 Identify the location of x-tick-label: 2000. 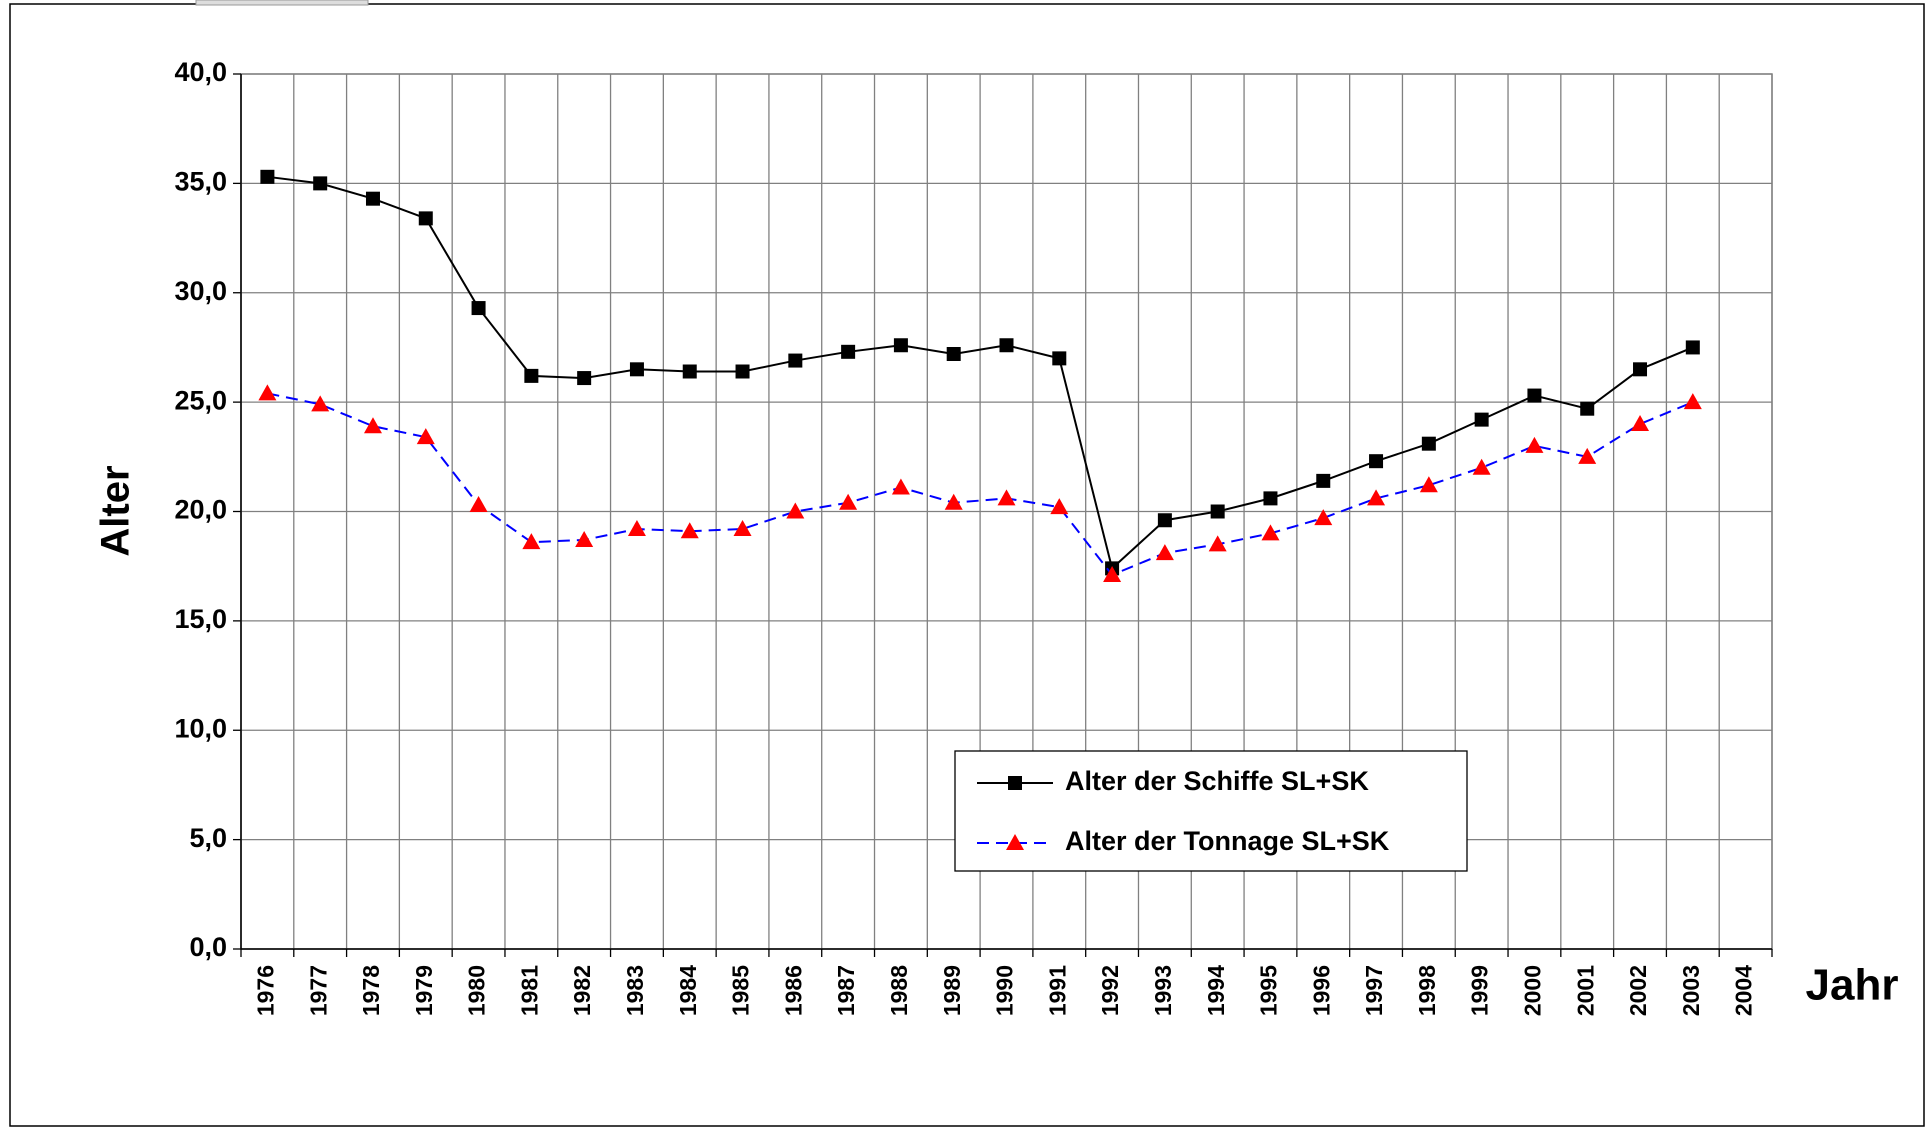
(1533, 990).